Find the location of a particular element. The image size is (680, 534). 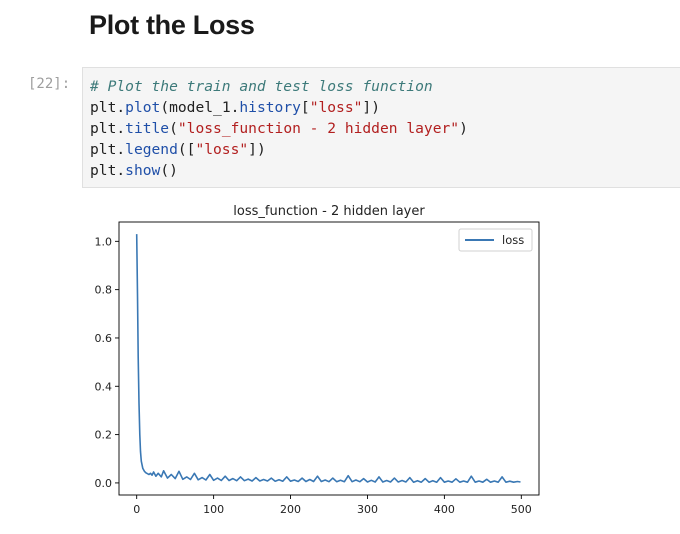

code-comment: # Plot the train and test loss function is located at coordinates (261, 86).